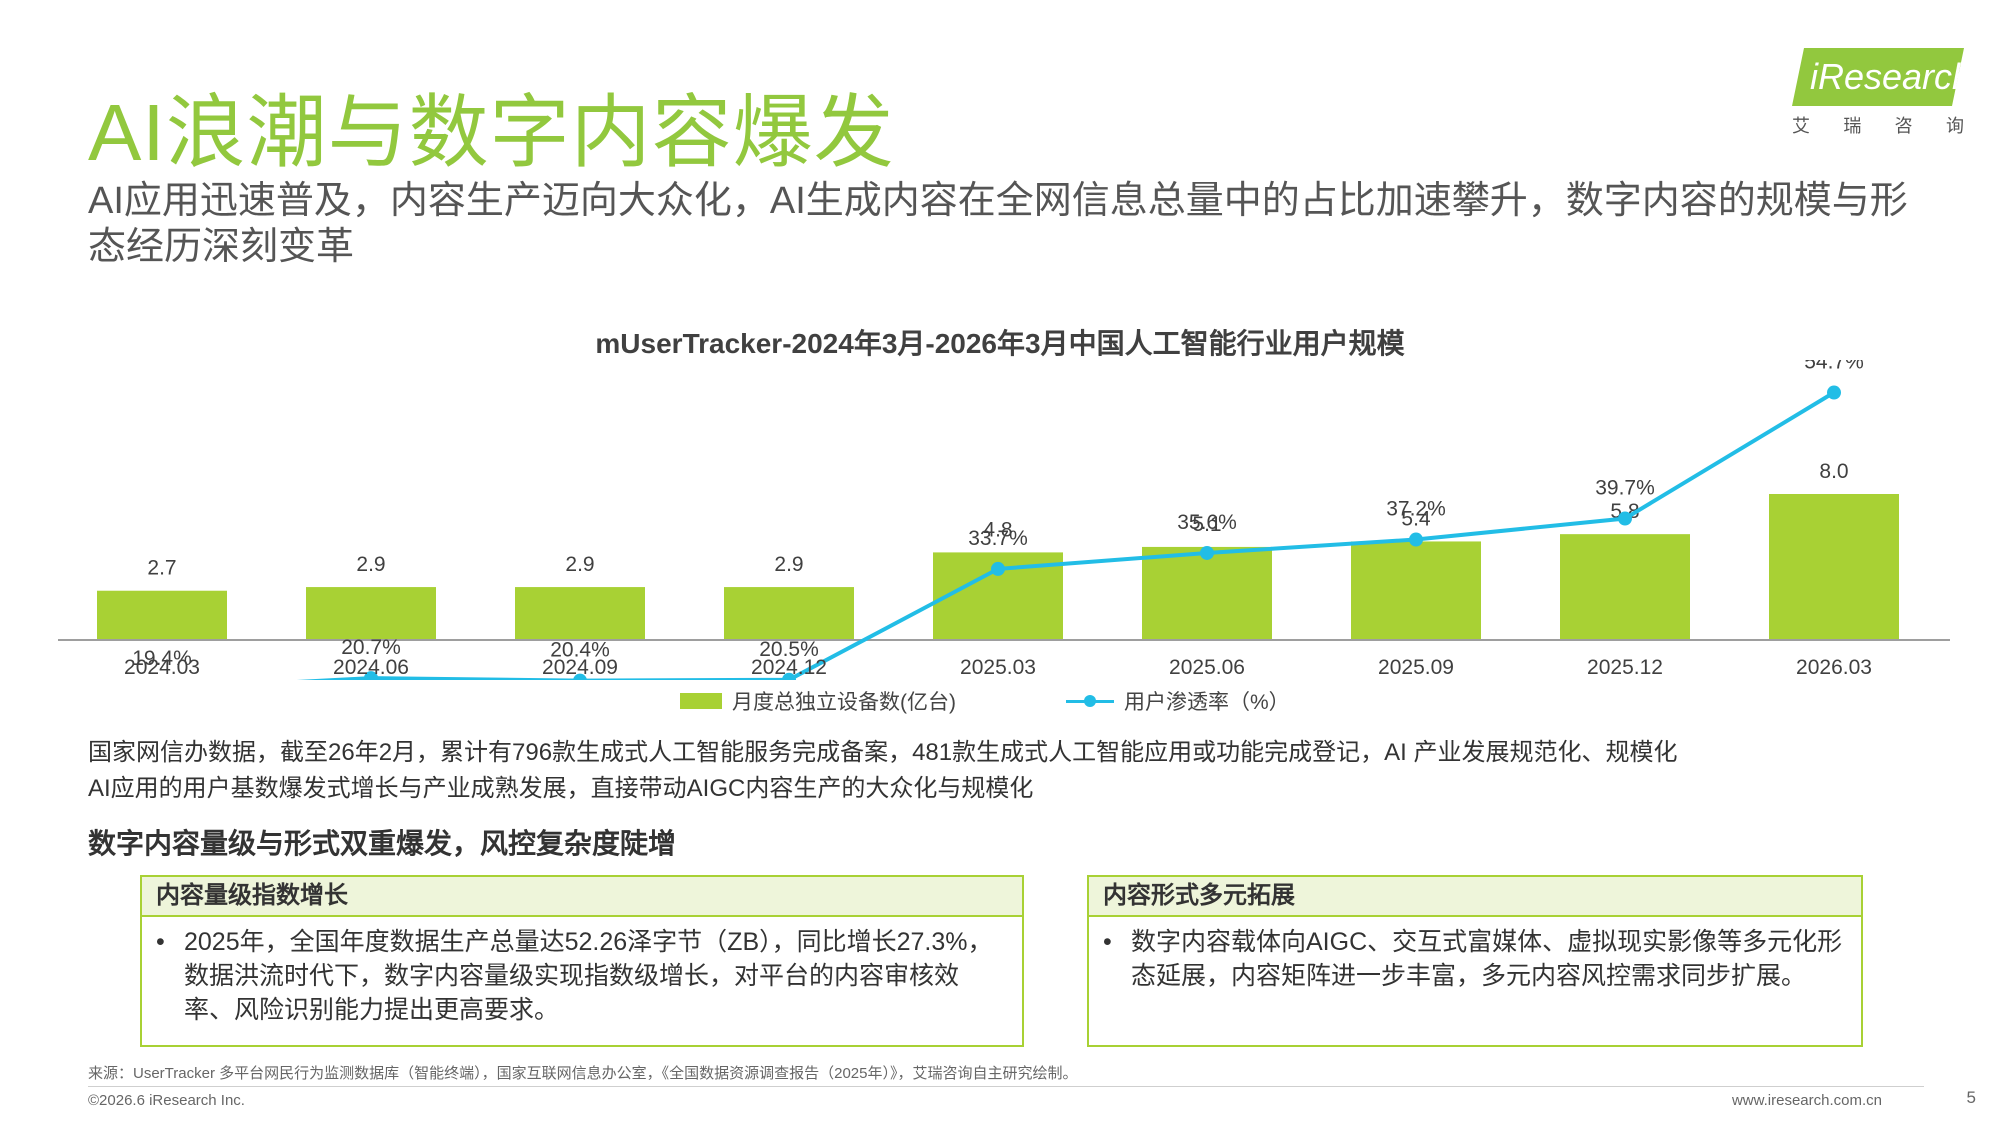  I want to click on x-tick-label: 2025.03, so click(998, 667).